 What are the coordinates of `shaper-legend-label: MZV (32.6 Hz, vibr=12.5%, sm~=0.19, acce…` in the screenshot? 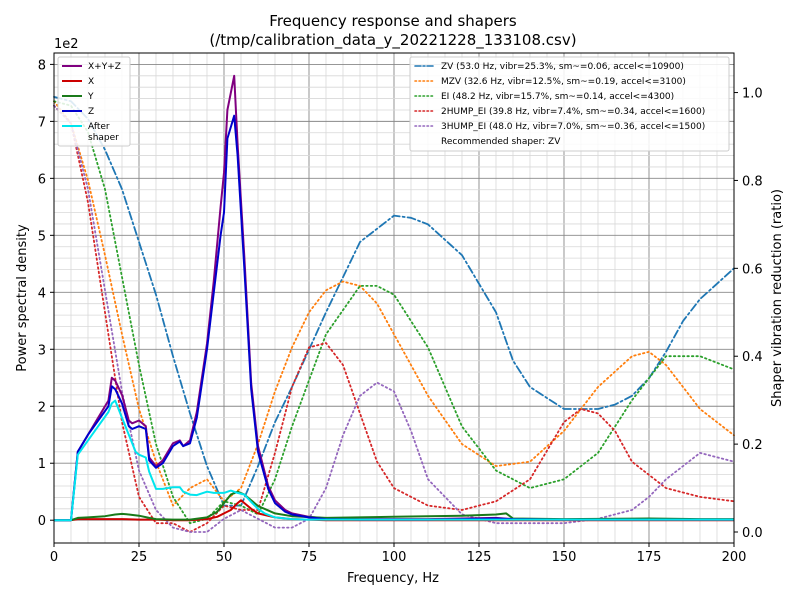 It's located at (563, 82).